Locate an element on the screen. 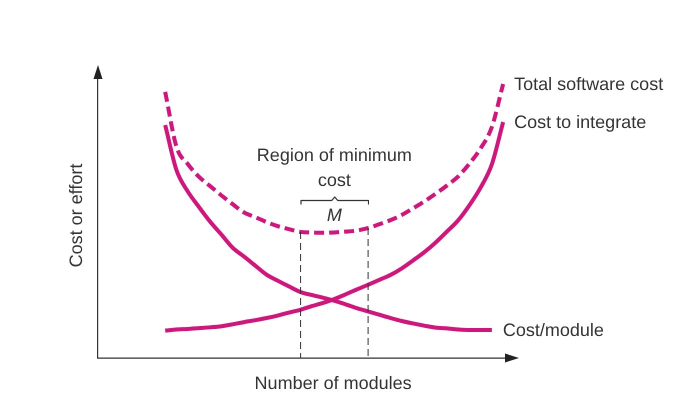 Image resolution: width=687 pixels, height=415 pixels. series-label: Cost to integrate is located at coordinates (580, 122).